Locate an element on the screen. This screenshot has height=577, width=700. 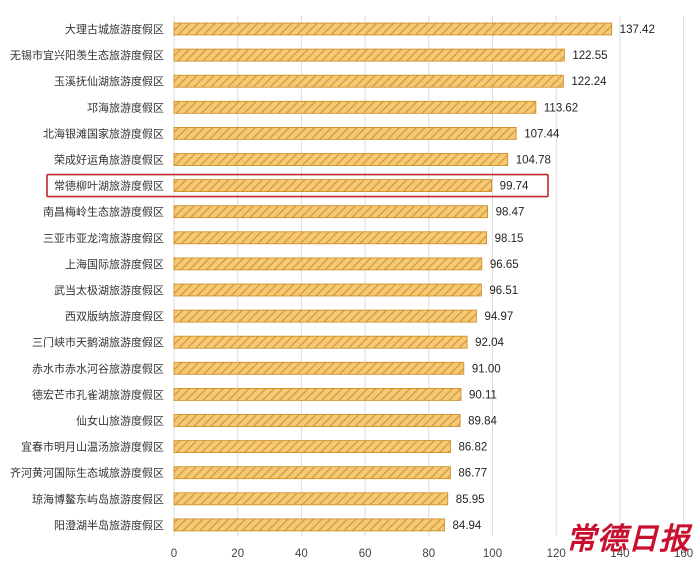
watermark-logo: 常德日报 is located at coordinates (628, 539).